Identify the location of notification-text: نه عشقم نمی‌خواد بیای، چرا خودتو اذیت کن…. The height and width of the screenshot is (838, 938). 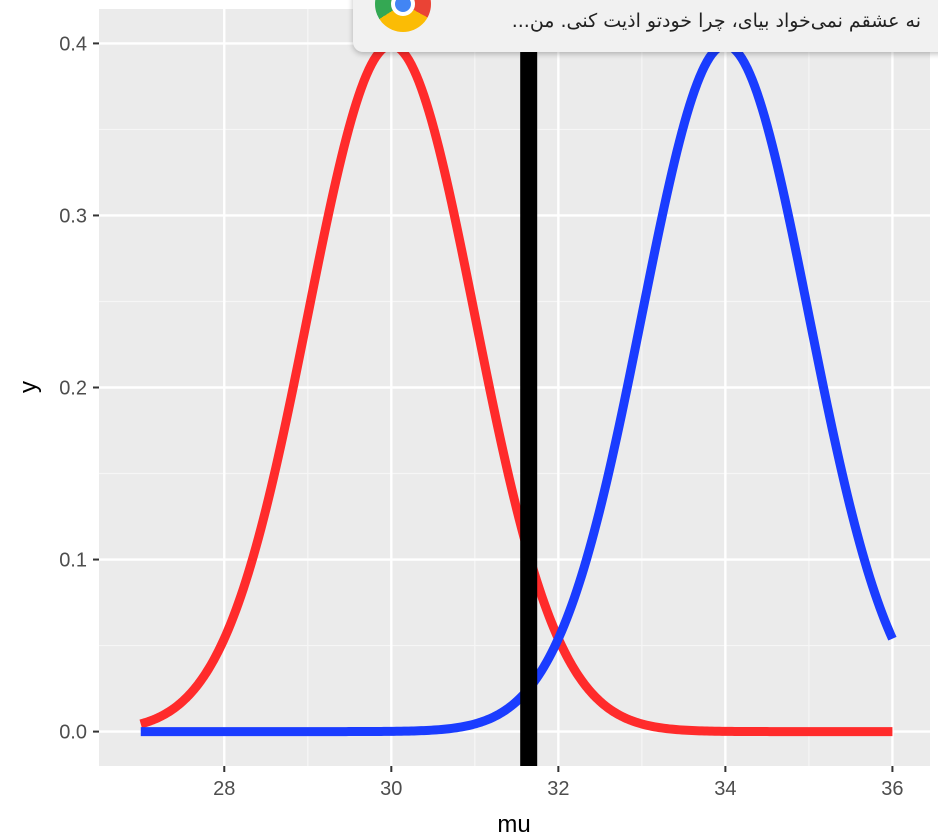
(716, 21).